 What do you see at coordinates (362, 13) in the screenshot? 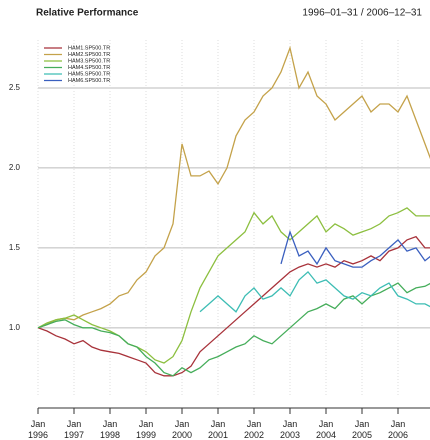
I see `chart-subtitle: 1996–01–31 / 2006–12–31` at bounding box center [362, 13].